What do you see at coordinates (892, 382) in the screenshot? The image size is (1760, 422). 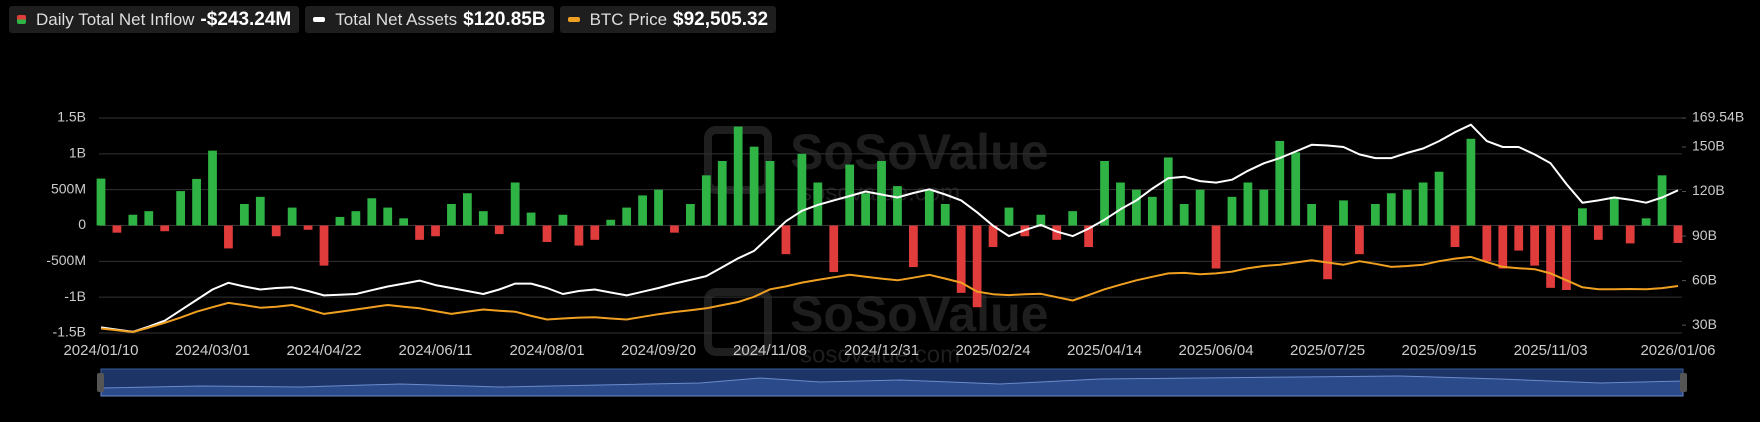 I see `navigator` at bounding box center [892, 382].